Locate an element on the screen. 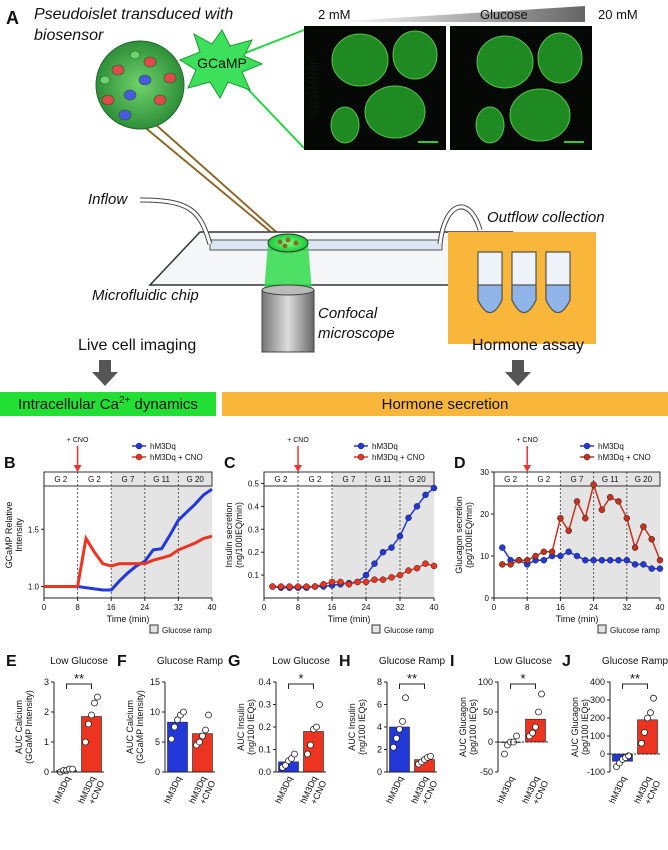  glucose-high: 20 mM is located at coordinates (618, 14).